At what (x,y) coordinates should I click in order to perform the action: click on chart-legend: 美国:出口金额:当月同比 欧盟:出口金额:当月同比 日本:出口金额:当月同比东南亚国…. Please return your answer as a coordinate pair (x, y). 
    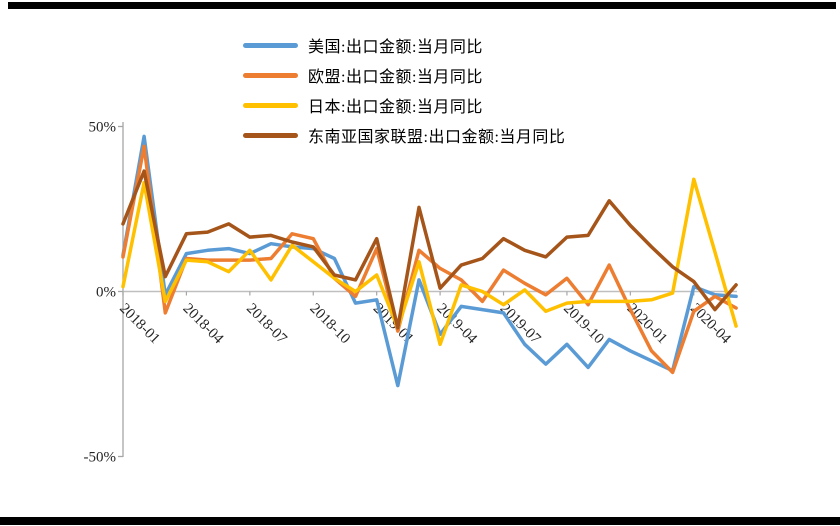
    Looking at the image, I should click on (404, 90).